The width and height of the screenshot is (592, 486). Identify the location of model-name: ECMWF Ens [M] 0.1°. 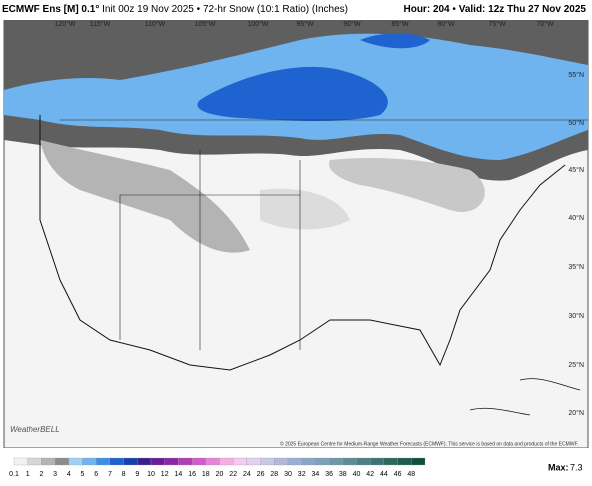
(51, 9).